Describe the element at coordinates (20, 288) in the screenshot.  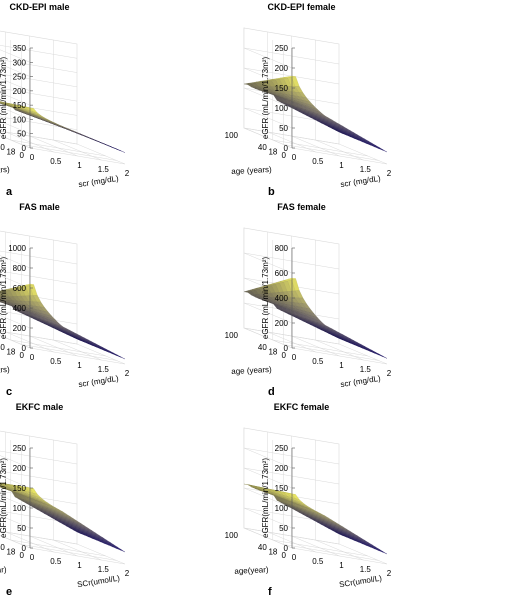
I see `z-tick-label: 600` at that location.